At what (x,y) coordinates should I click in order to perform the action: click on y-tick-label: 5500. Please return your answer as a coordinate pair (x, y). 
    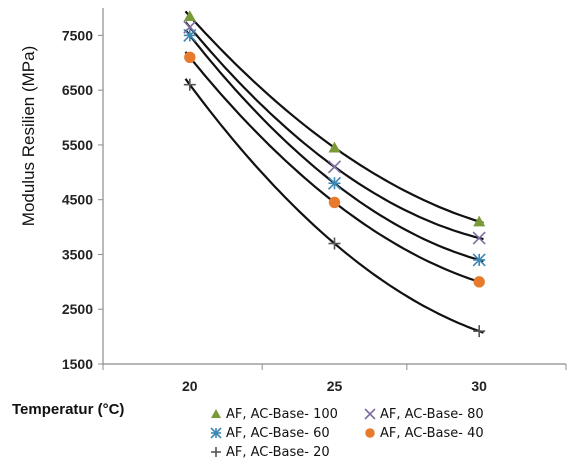
    Looking at the image, I should click on (77, 145).